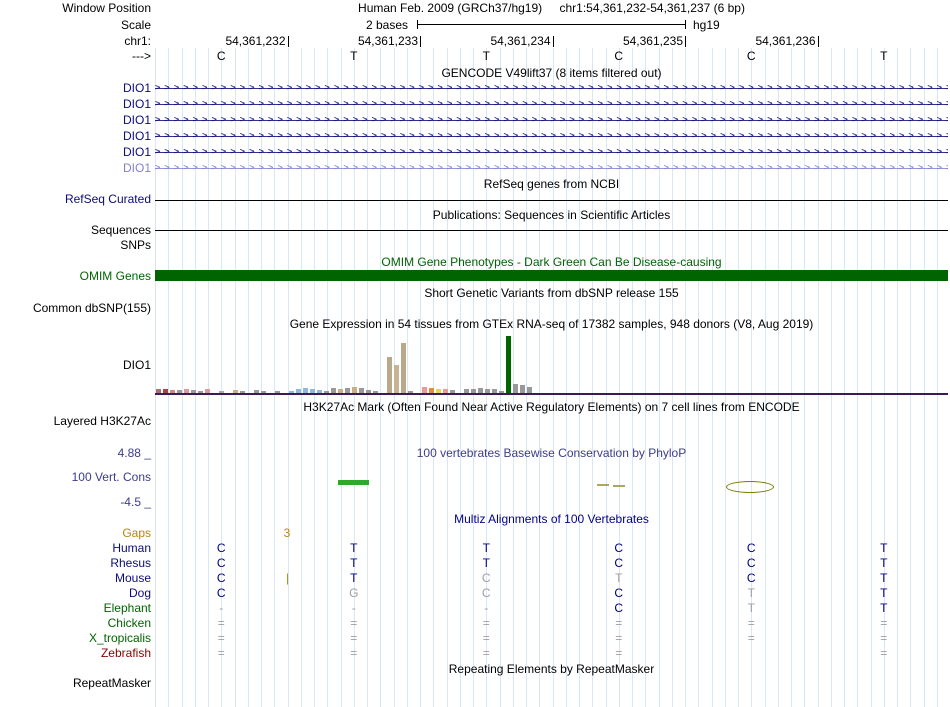  Describe the element at coordinates (120, 230) in the screenshot. I see `sequences-label: Sequences` at that location.